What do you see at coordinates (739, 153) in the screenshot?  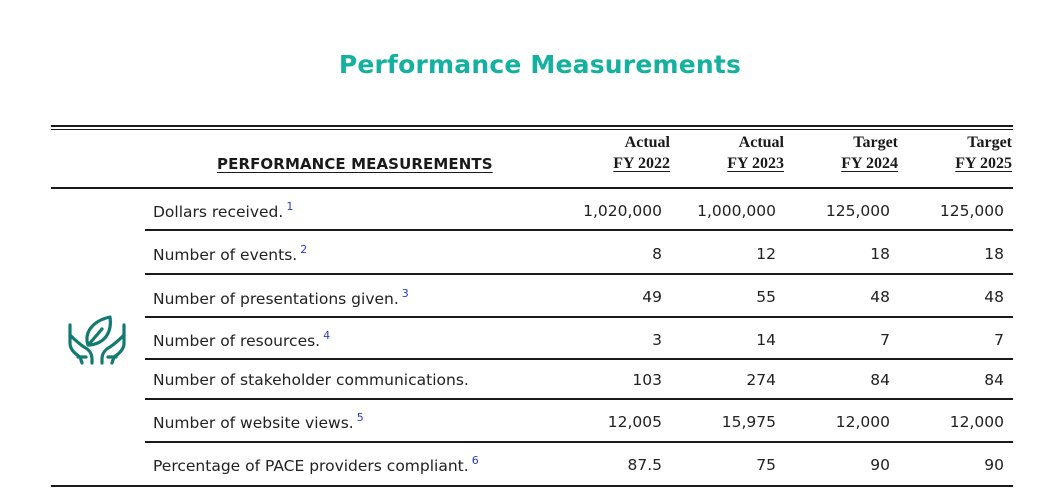 I see `column-header-fy2023: Actual FY 2023` at bounding box center [739, 153].